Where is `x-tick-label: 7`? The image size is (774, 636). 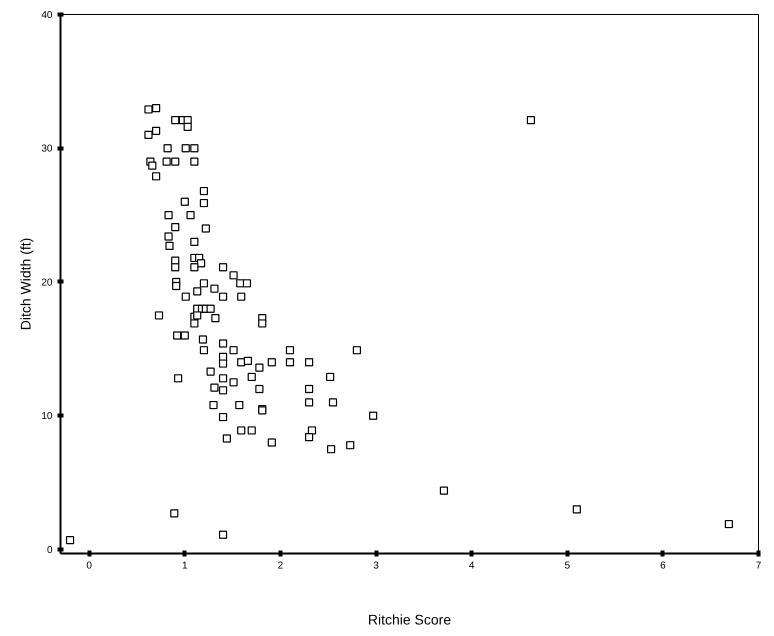 x-tick-label: 7 is located at coordinates (759, 566).